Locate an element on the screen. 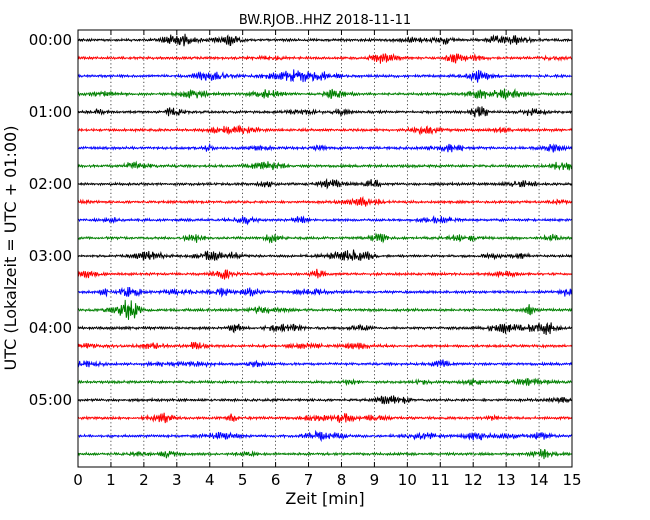 This screenshot has width=650, height=520. x-tick-label-13: 13 is located at coordinates (506, 480).